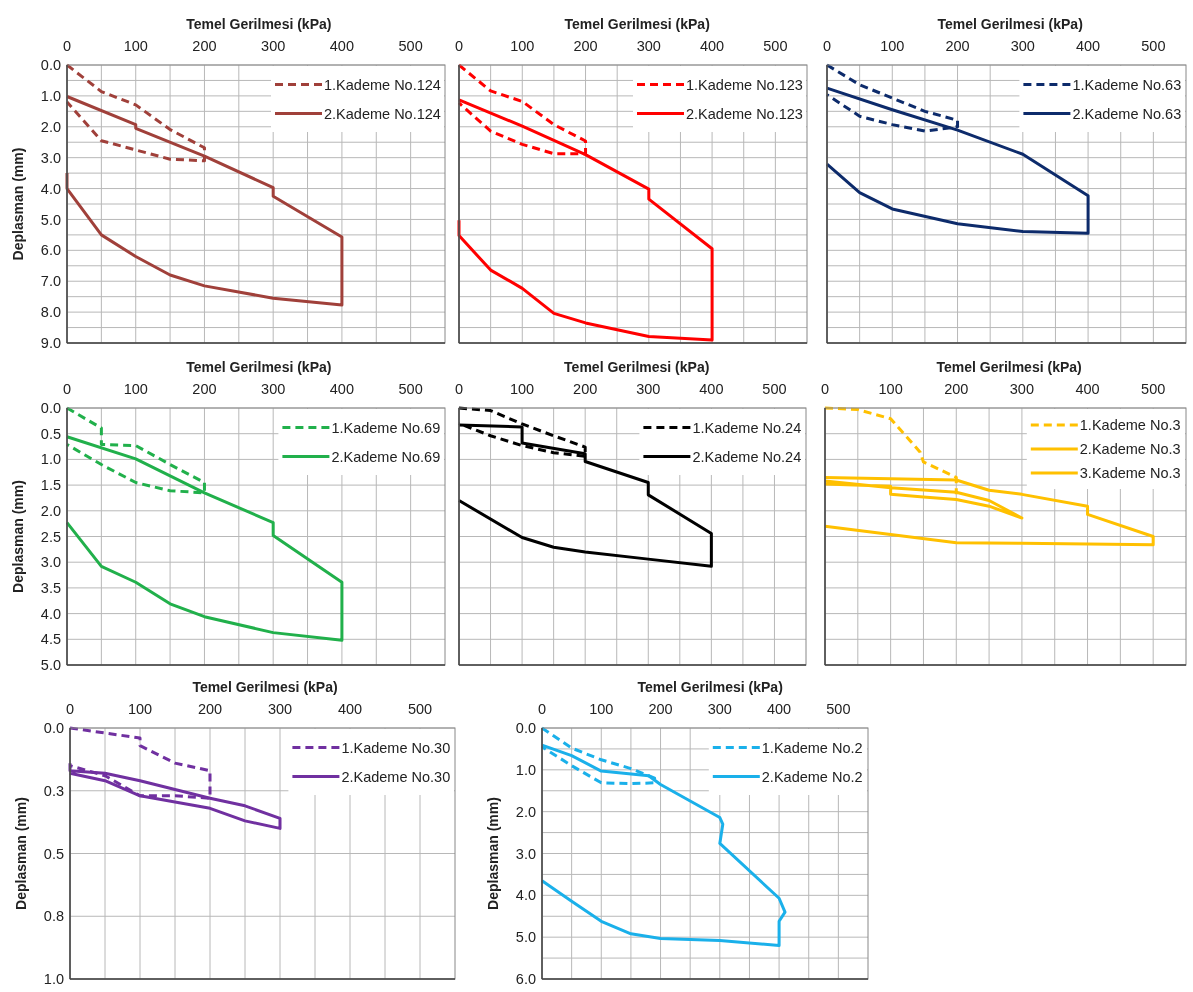 Image resolution: width=1193 pixels, height=992 pixels. What do you see at coordinates (50, 536) in the screenshot?
I see `y-tick-label: 2.5` at bounding box center [50, 536].